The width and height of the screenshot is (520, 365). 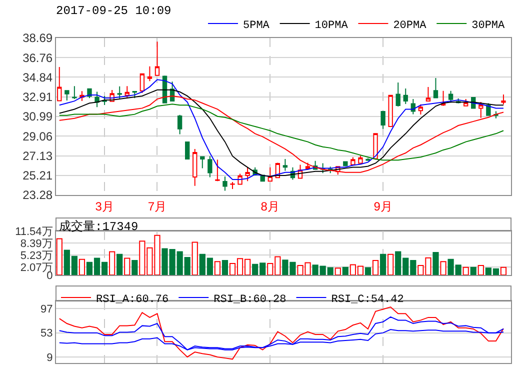 What do you see at coordinates (37, 155) in the screenshot?
I see `y-tick-label: 27.13` at bounding box center [37, 155].